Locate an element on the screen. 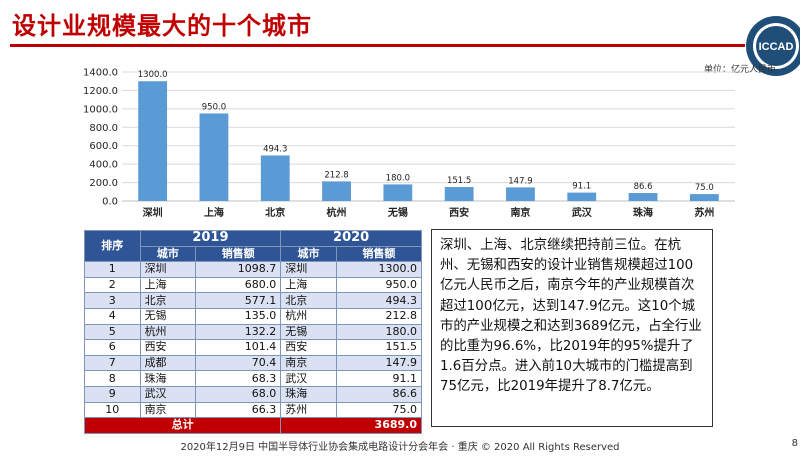 This screenshot has width=800, height=457. sales-2019-cell: 680.0 is located at coordinates (238, 285).